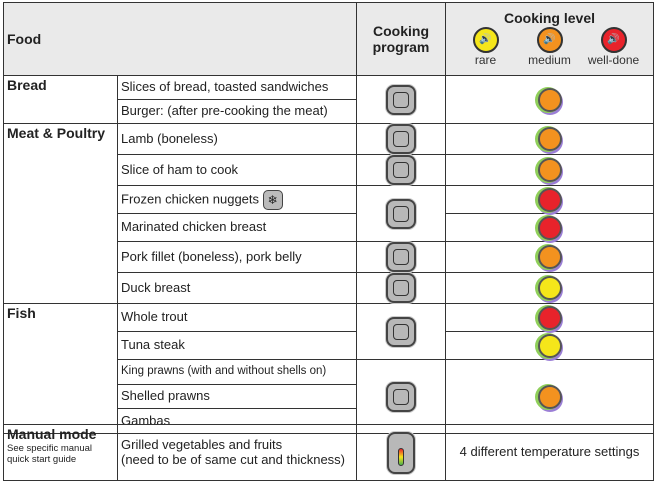  I want to click on category-fish: Fish, so click(60, 368).